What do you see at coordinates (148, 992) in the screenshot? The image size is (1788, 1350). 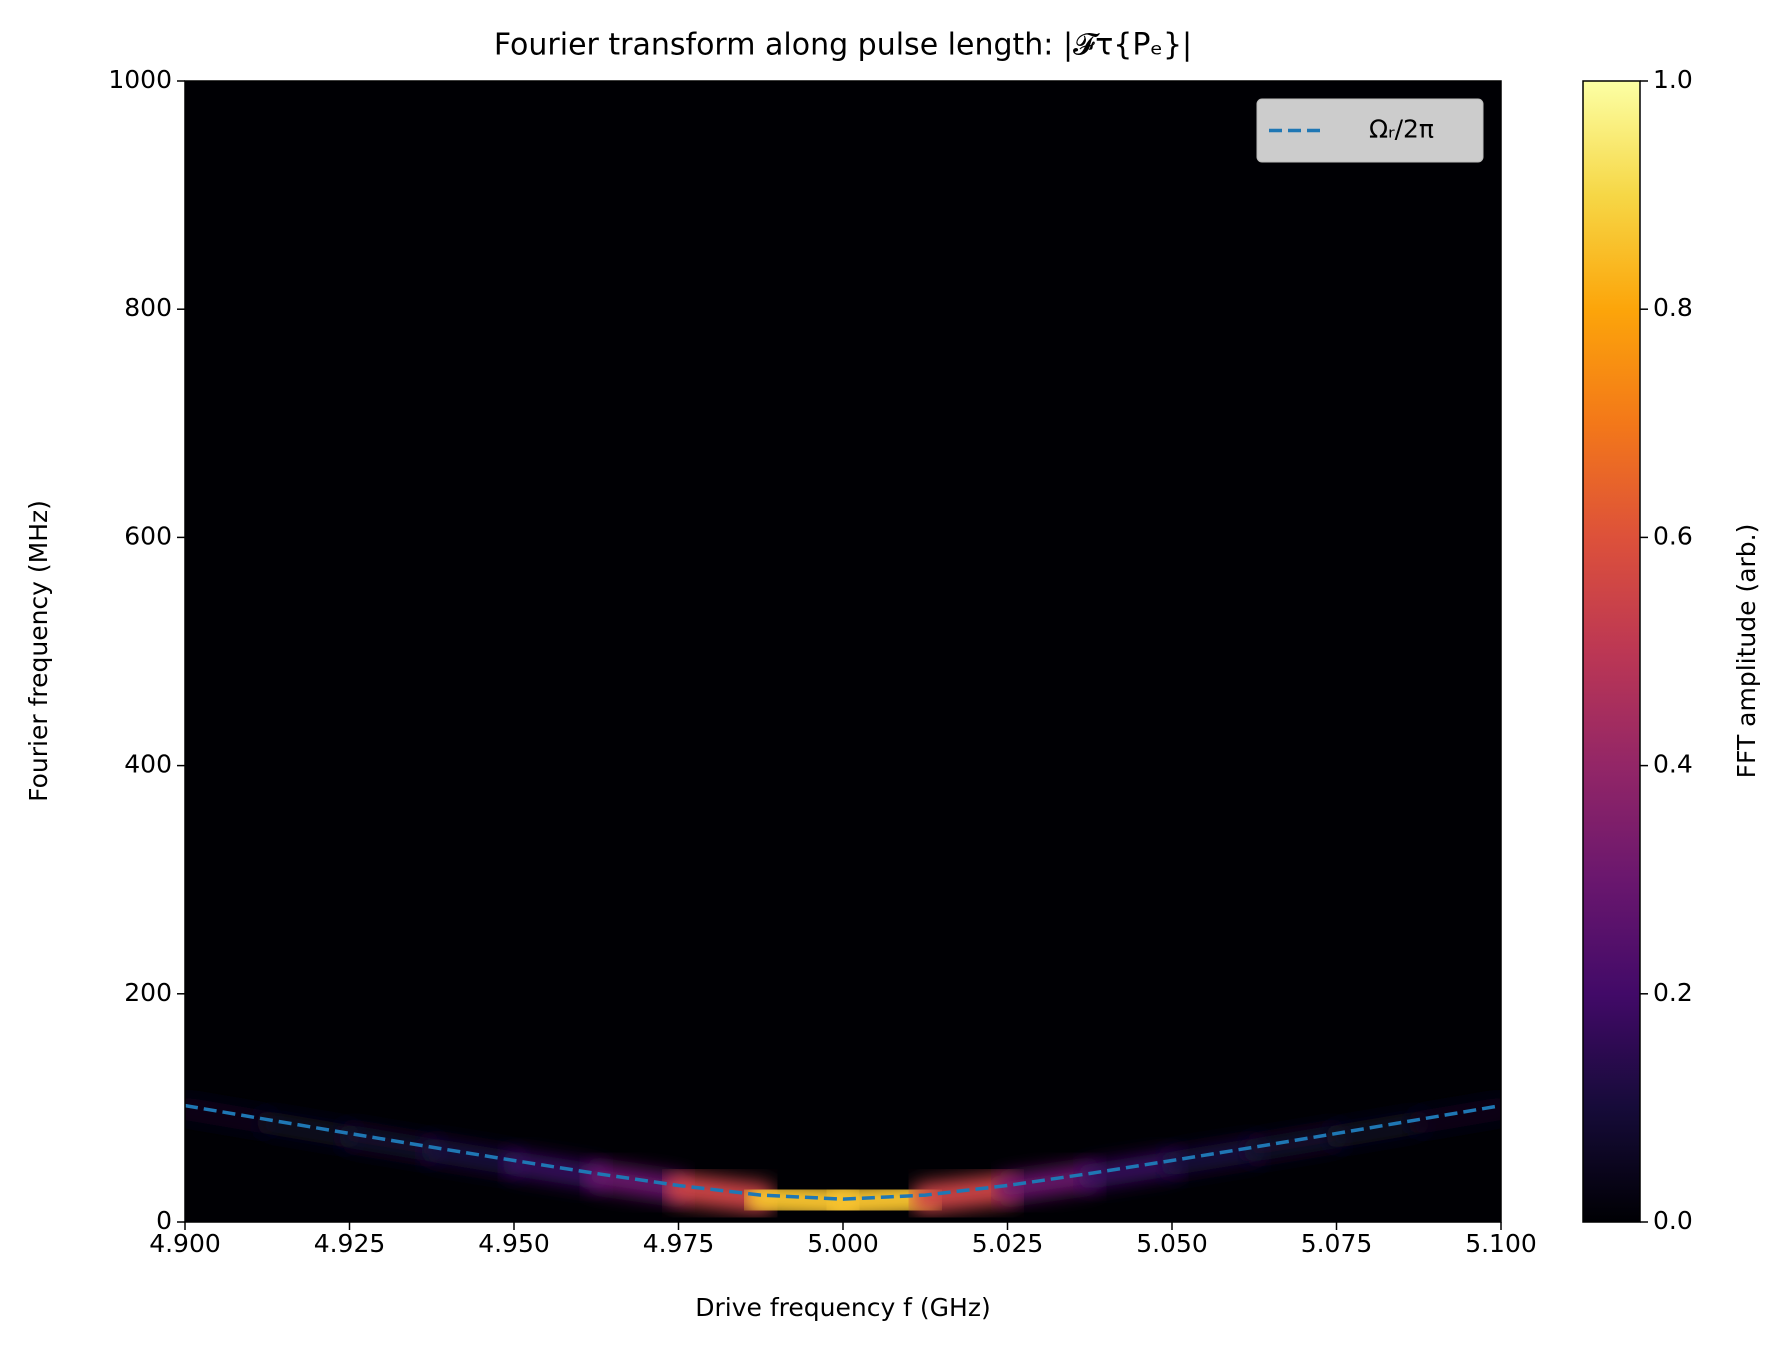 I see `y-tick-label: 200` at bounding box center [148, 992].